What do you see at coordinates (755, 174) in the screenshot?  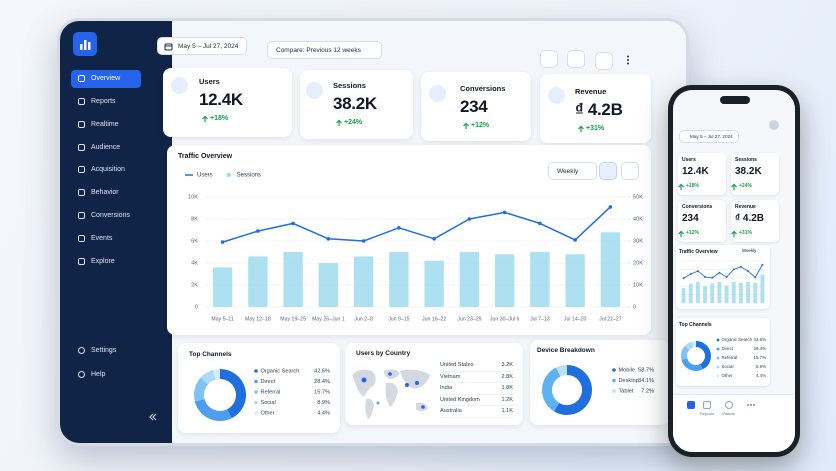 I see `phone-kpi: Sessions 38.2K +24%` at bounding box center [755, 174].